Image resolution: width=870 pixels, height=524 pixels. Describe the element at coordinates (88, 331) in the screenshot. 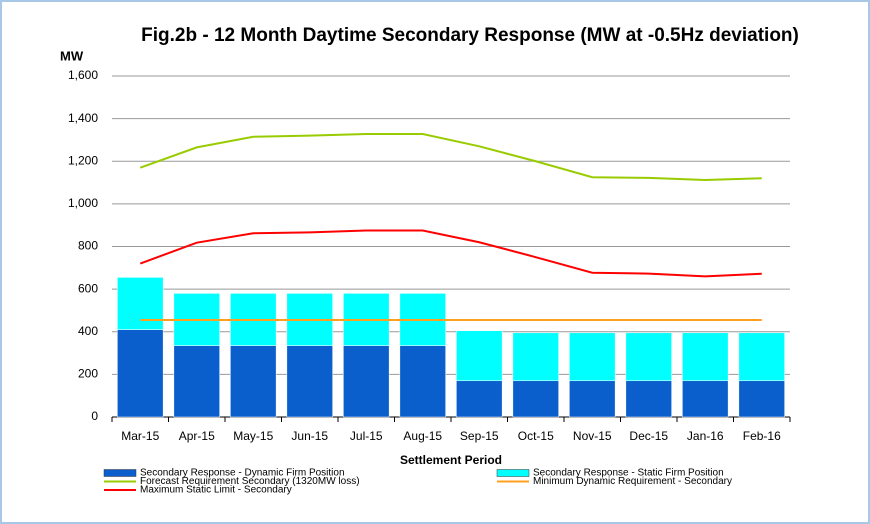

I see `y-tick-label: 400` at that location.